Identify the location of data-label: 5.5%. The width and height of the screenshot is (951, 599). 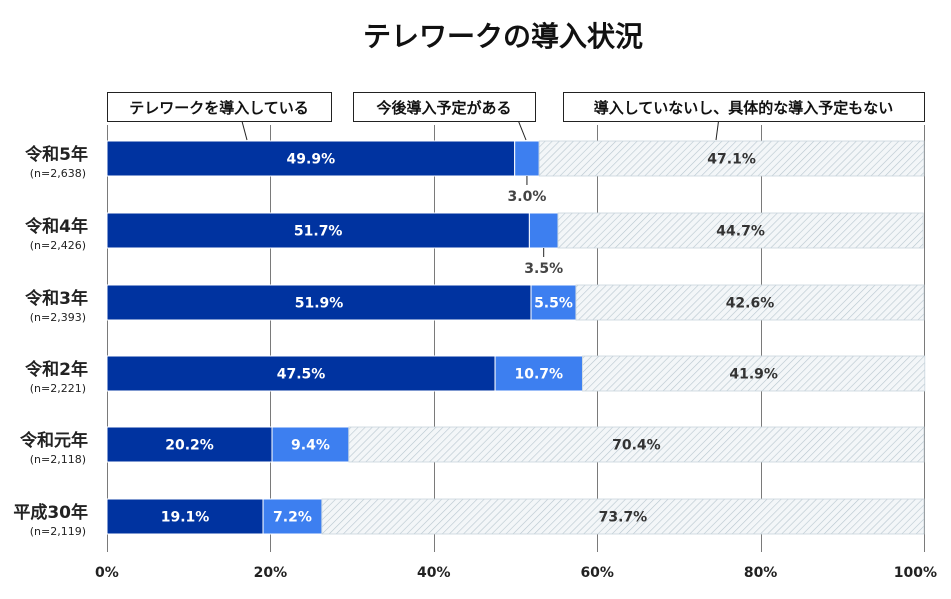
(553, 304).